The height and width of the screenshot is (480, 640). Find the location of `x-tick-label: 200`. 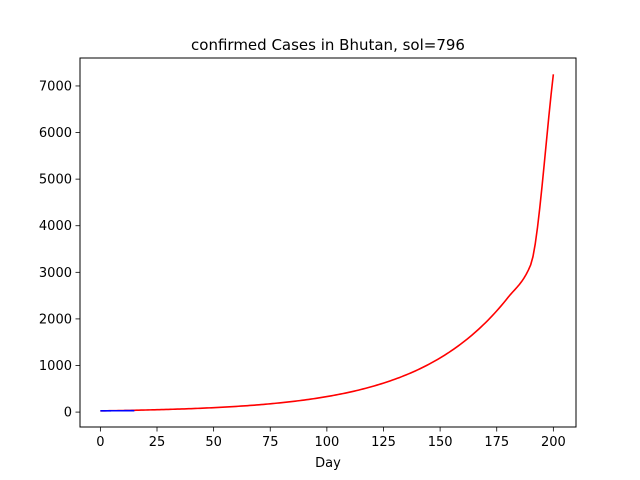

x-tick-label: 200 is located at coordinates (553, 442).